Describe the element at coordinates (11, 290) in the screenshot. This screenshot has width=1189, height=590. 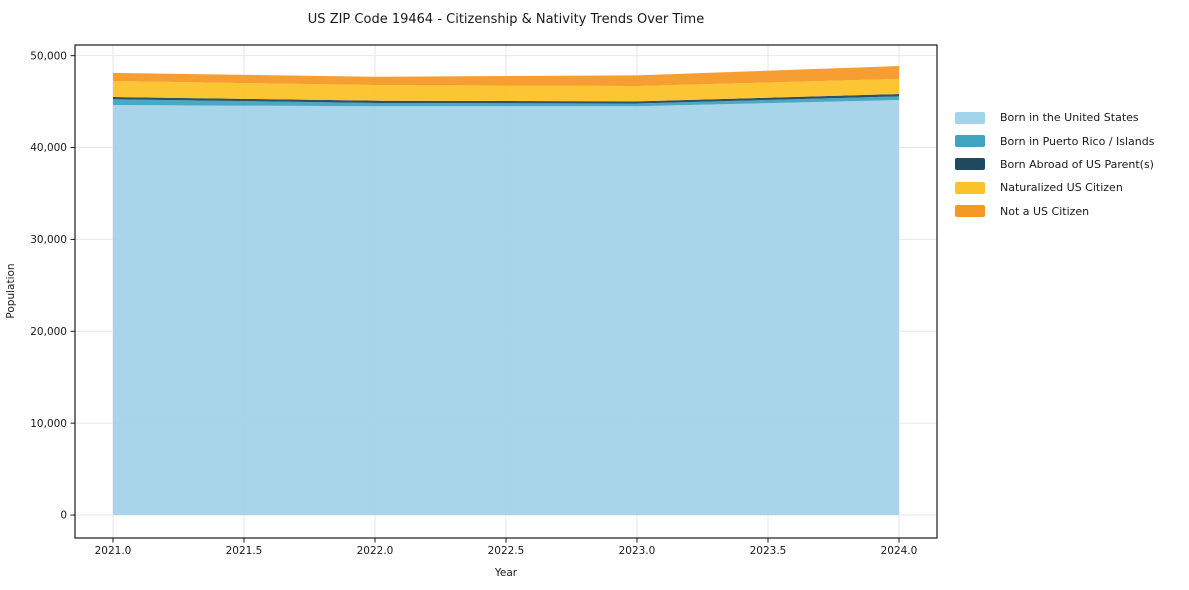
I see `y-axis-label: Population` at that location.